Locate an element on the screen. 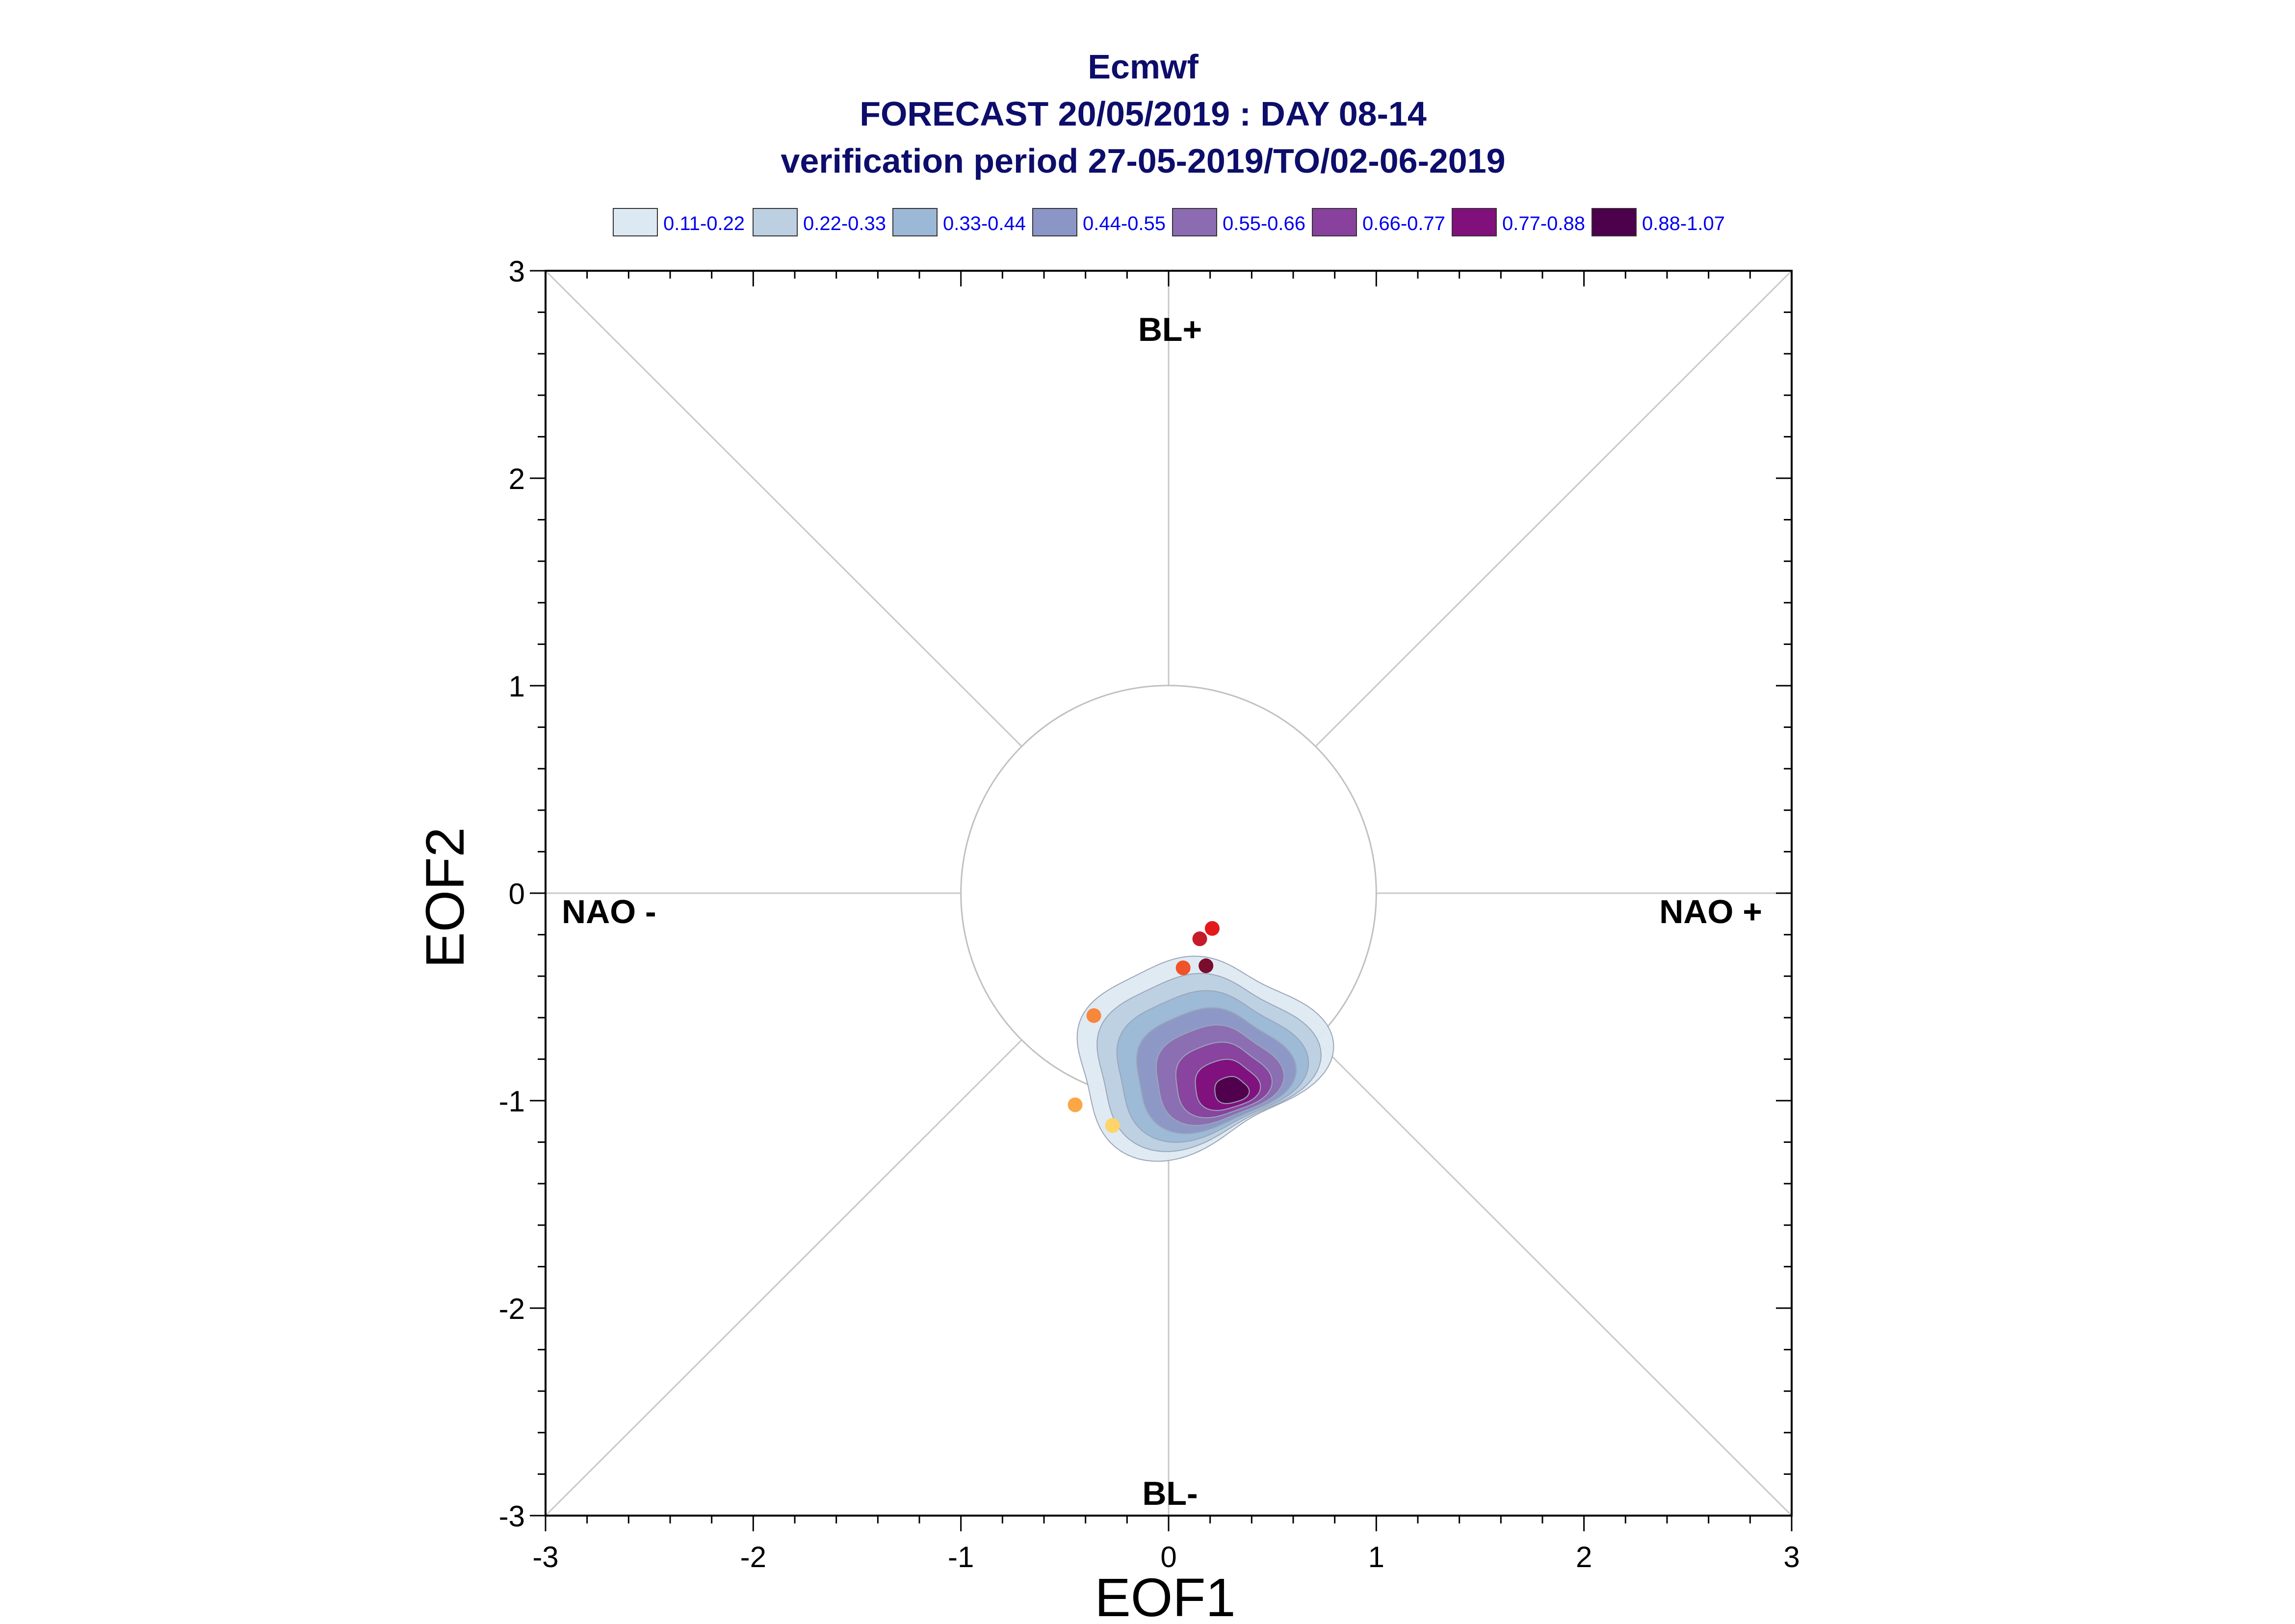 The image size is (2295, 1624). legend-label-3: 0.33-0.44 is located at coordinates (985, 223).